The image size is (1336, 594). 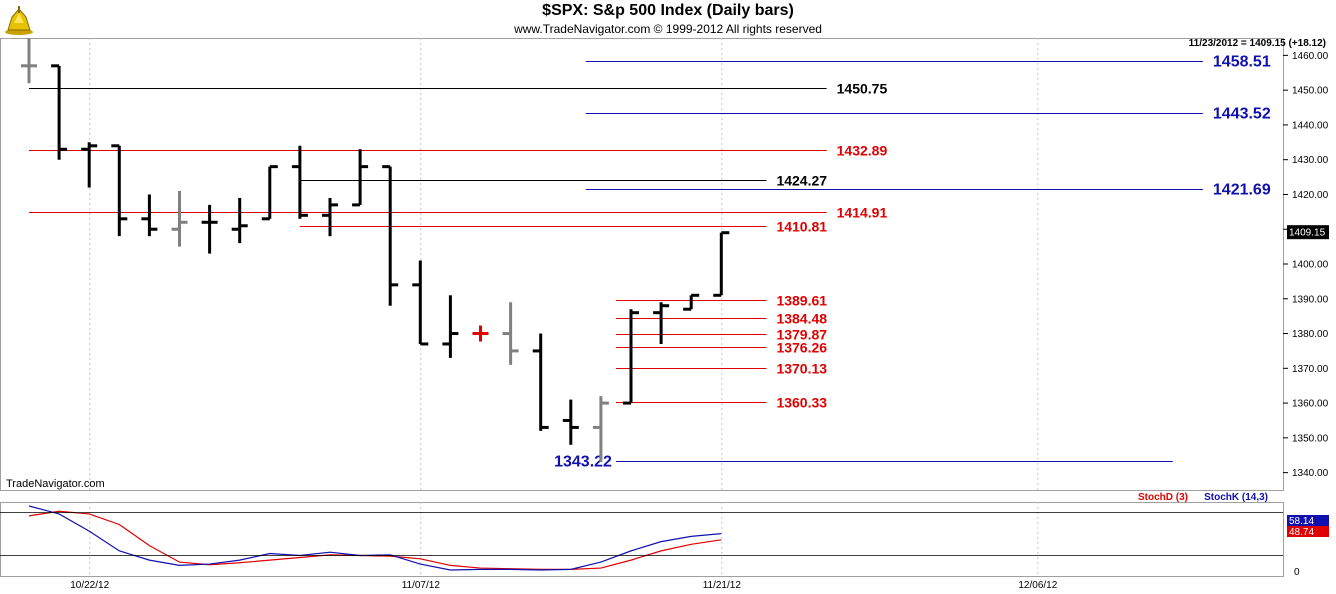 I want to click on price-tick-label: 1340.00, so click(x=1310, y=473).